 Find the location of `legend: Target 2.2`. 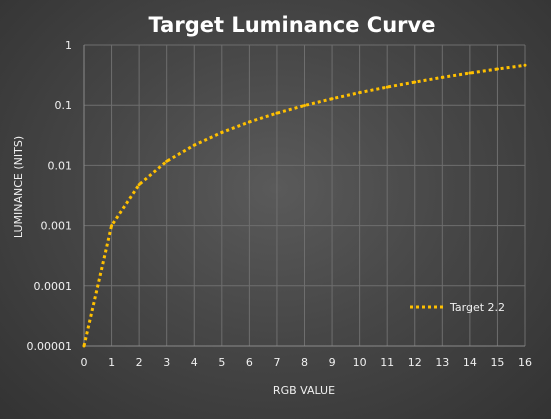

legend: Target 2.2 is located at coordinates (457, 307).